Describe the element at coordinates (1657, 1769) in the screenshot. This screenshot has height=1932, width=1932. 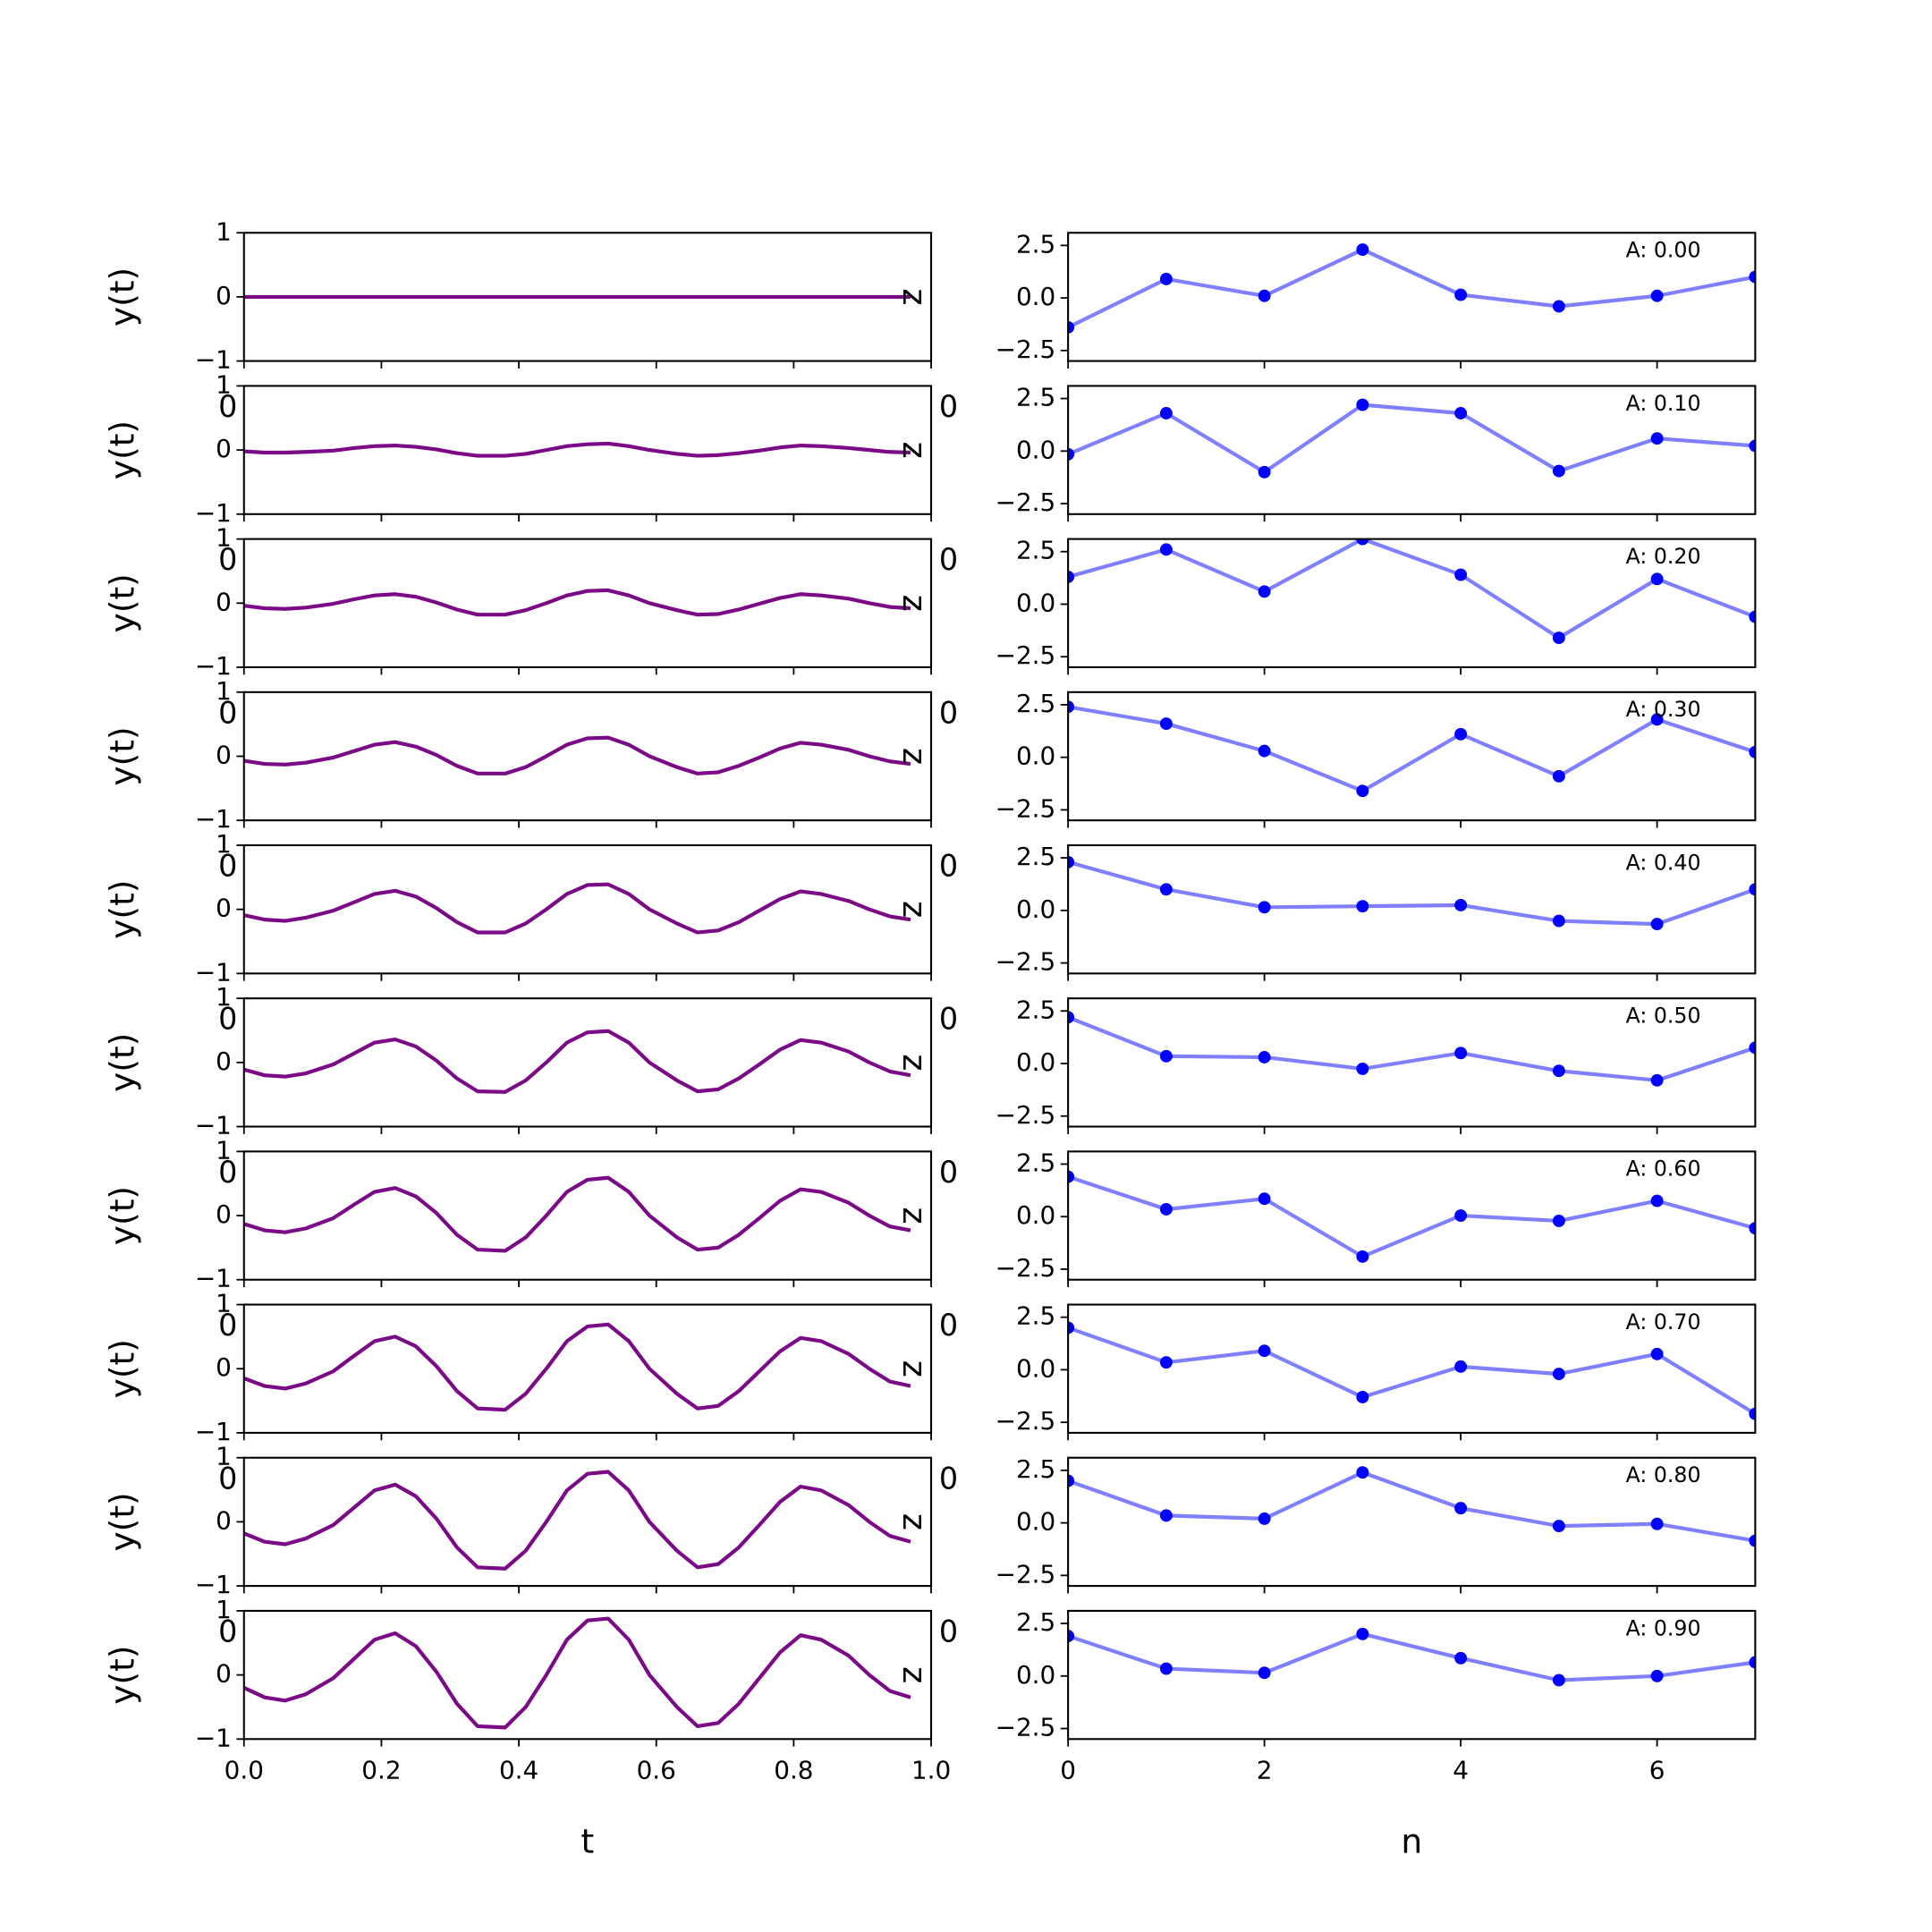
I see `x-tick-label: 6` at that location.